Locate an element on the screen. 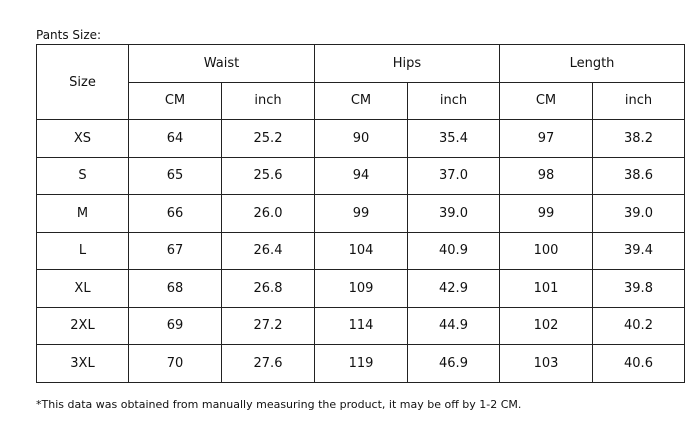  value-cell: 27.2 is located at coordinates (268, 325).